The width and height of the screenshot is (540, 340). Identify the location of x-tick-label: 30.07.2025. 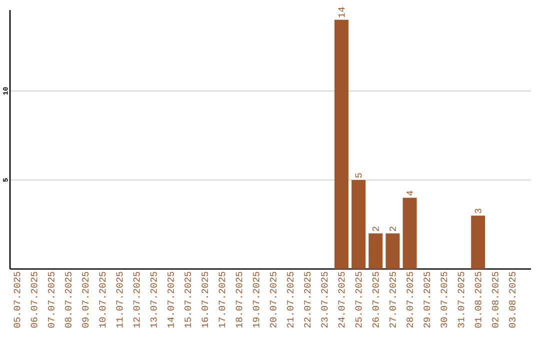
(444, 300).